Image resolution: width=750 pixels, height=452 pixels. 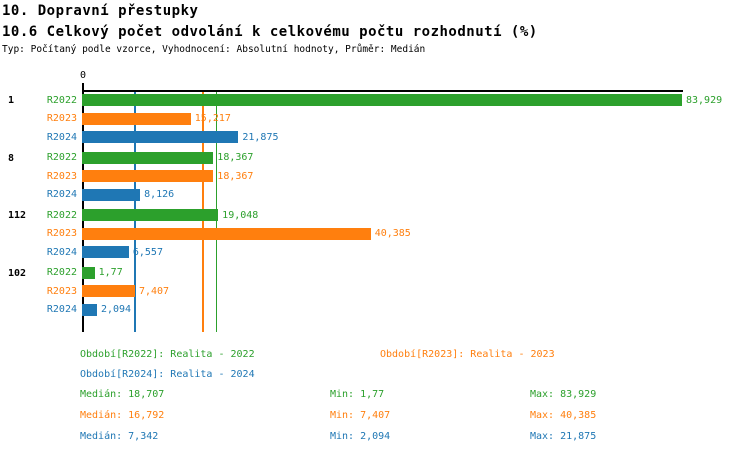 What do you see at coordinates (467, 354) in the screenshot?
I see `legend-item-r2023: Období[R2023]: Realita - 2023` at bounding box center [467, 354].